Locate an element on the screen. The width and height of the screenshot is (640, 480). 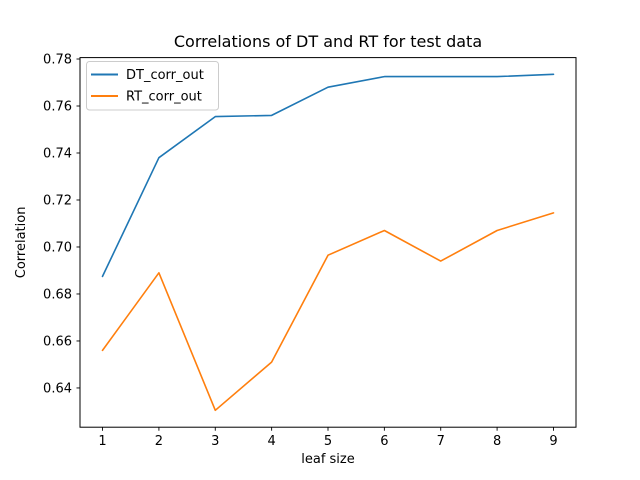
y-axis-label: Correlation is located at coordinates (21, 243).